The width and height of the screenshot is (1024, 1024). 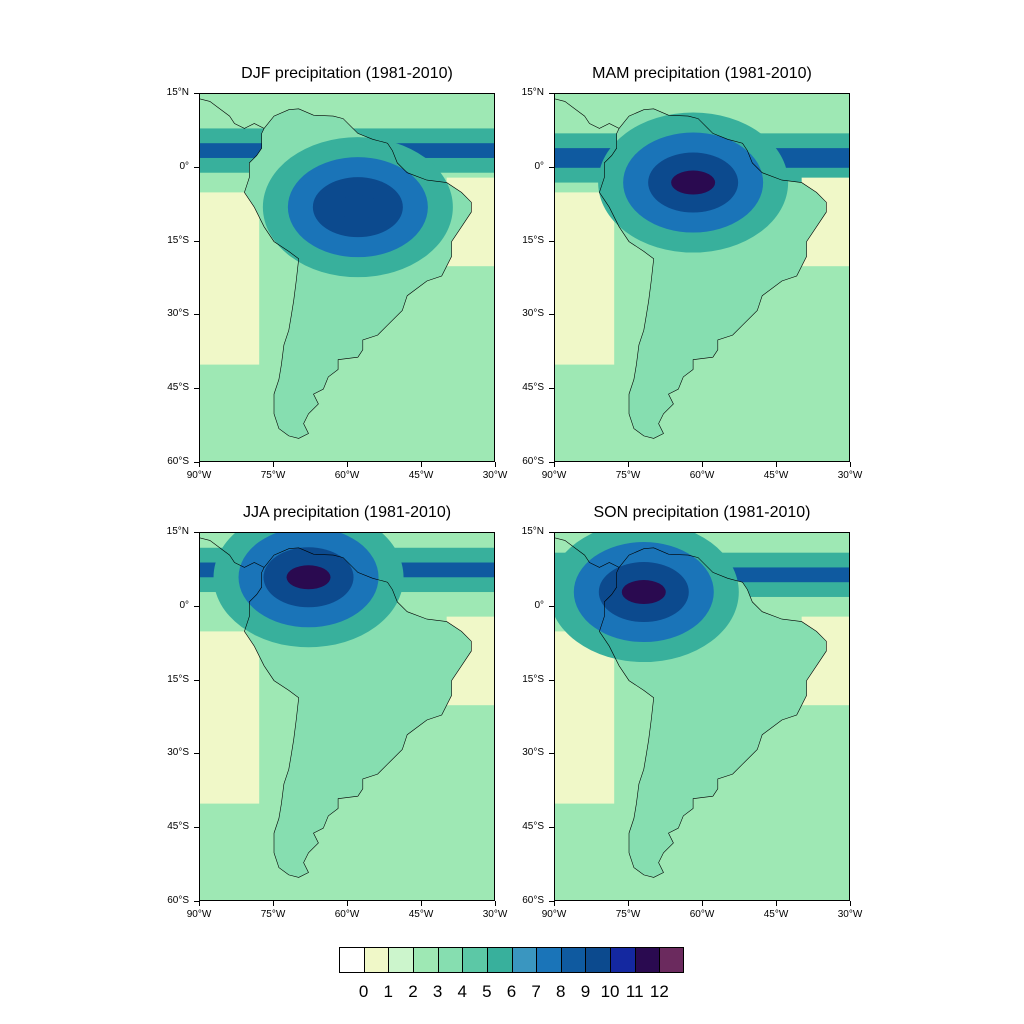 I want to click on colorbar, so click(x=512, y=961).